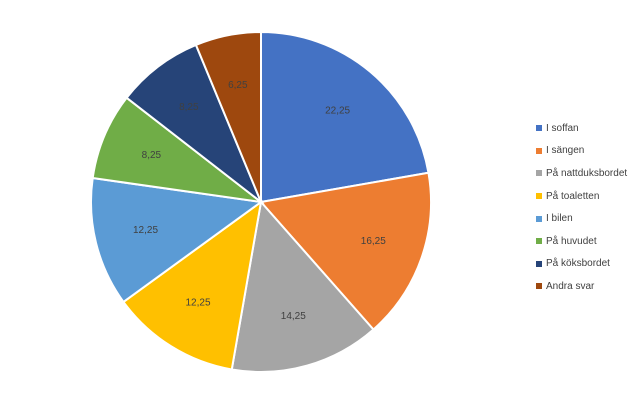 The height and width of the screenshot is (407, 644). Describe the element at coordinates (197, 303) in the screenshot. I see `data-label-pa-toaletten: 12,25` at that location.